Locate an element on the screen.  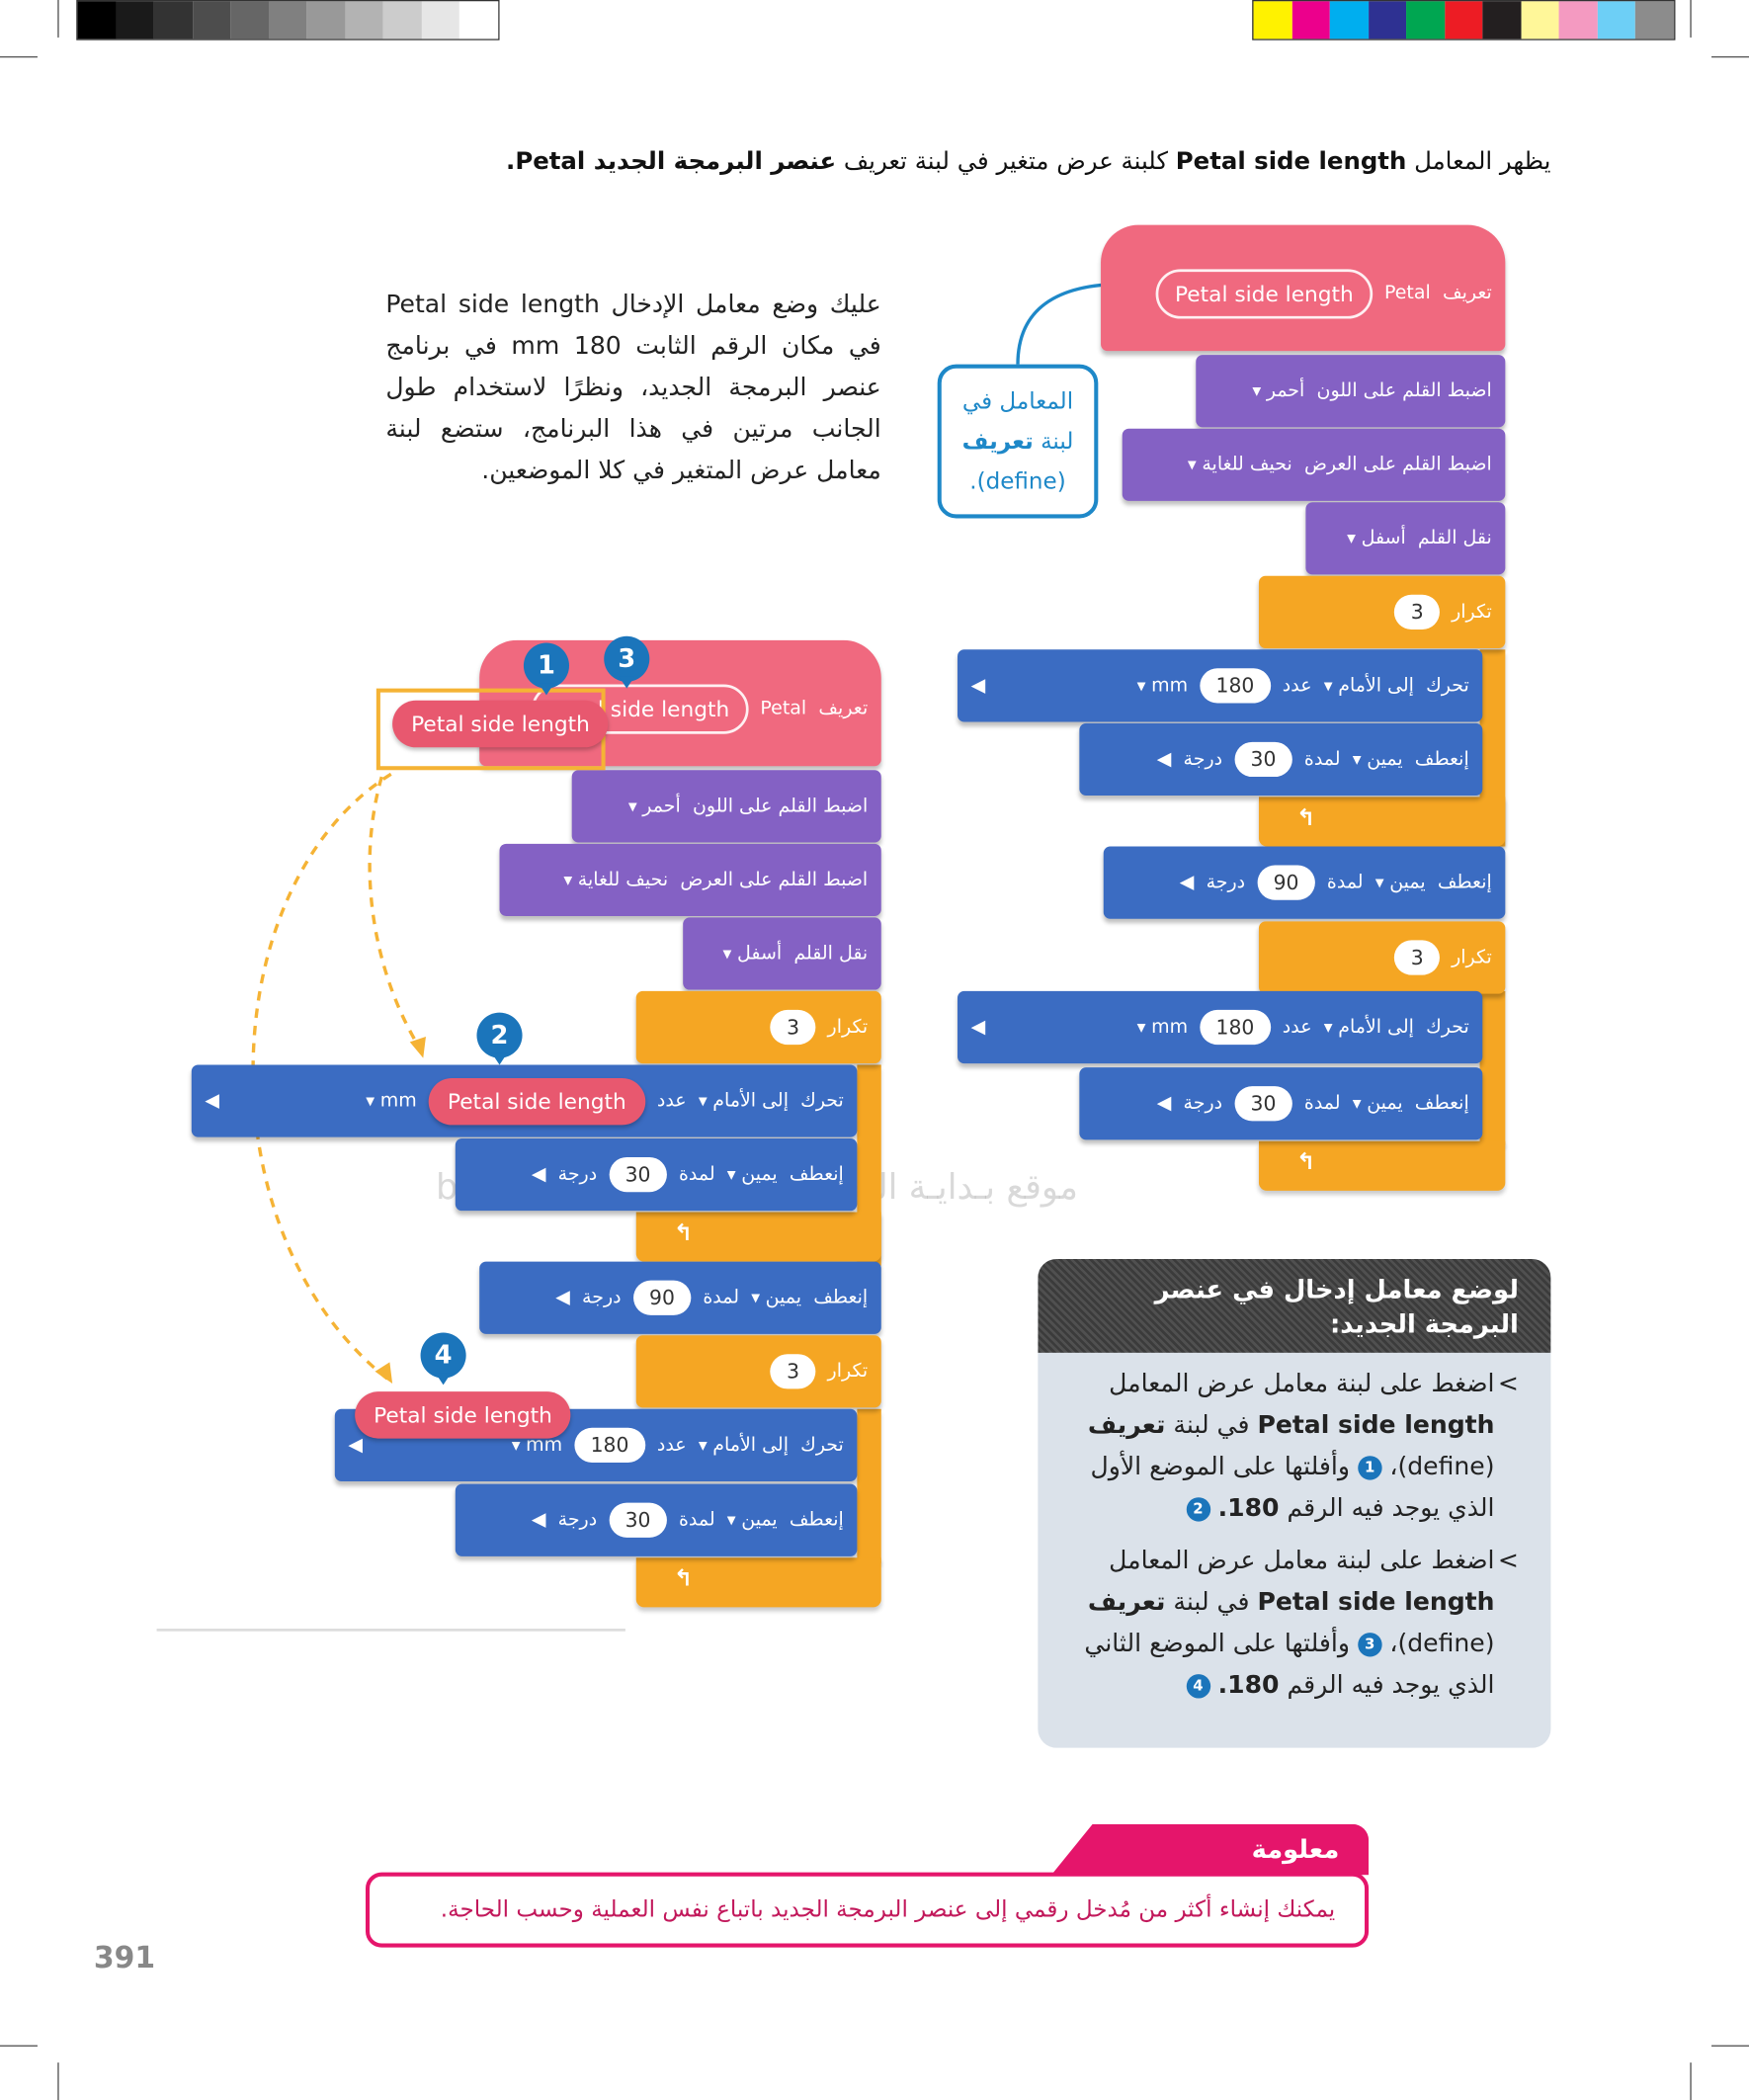
bold-text: تعريف is located at coordinates (1126, 1602).